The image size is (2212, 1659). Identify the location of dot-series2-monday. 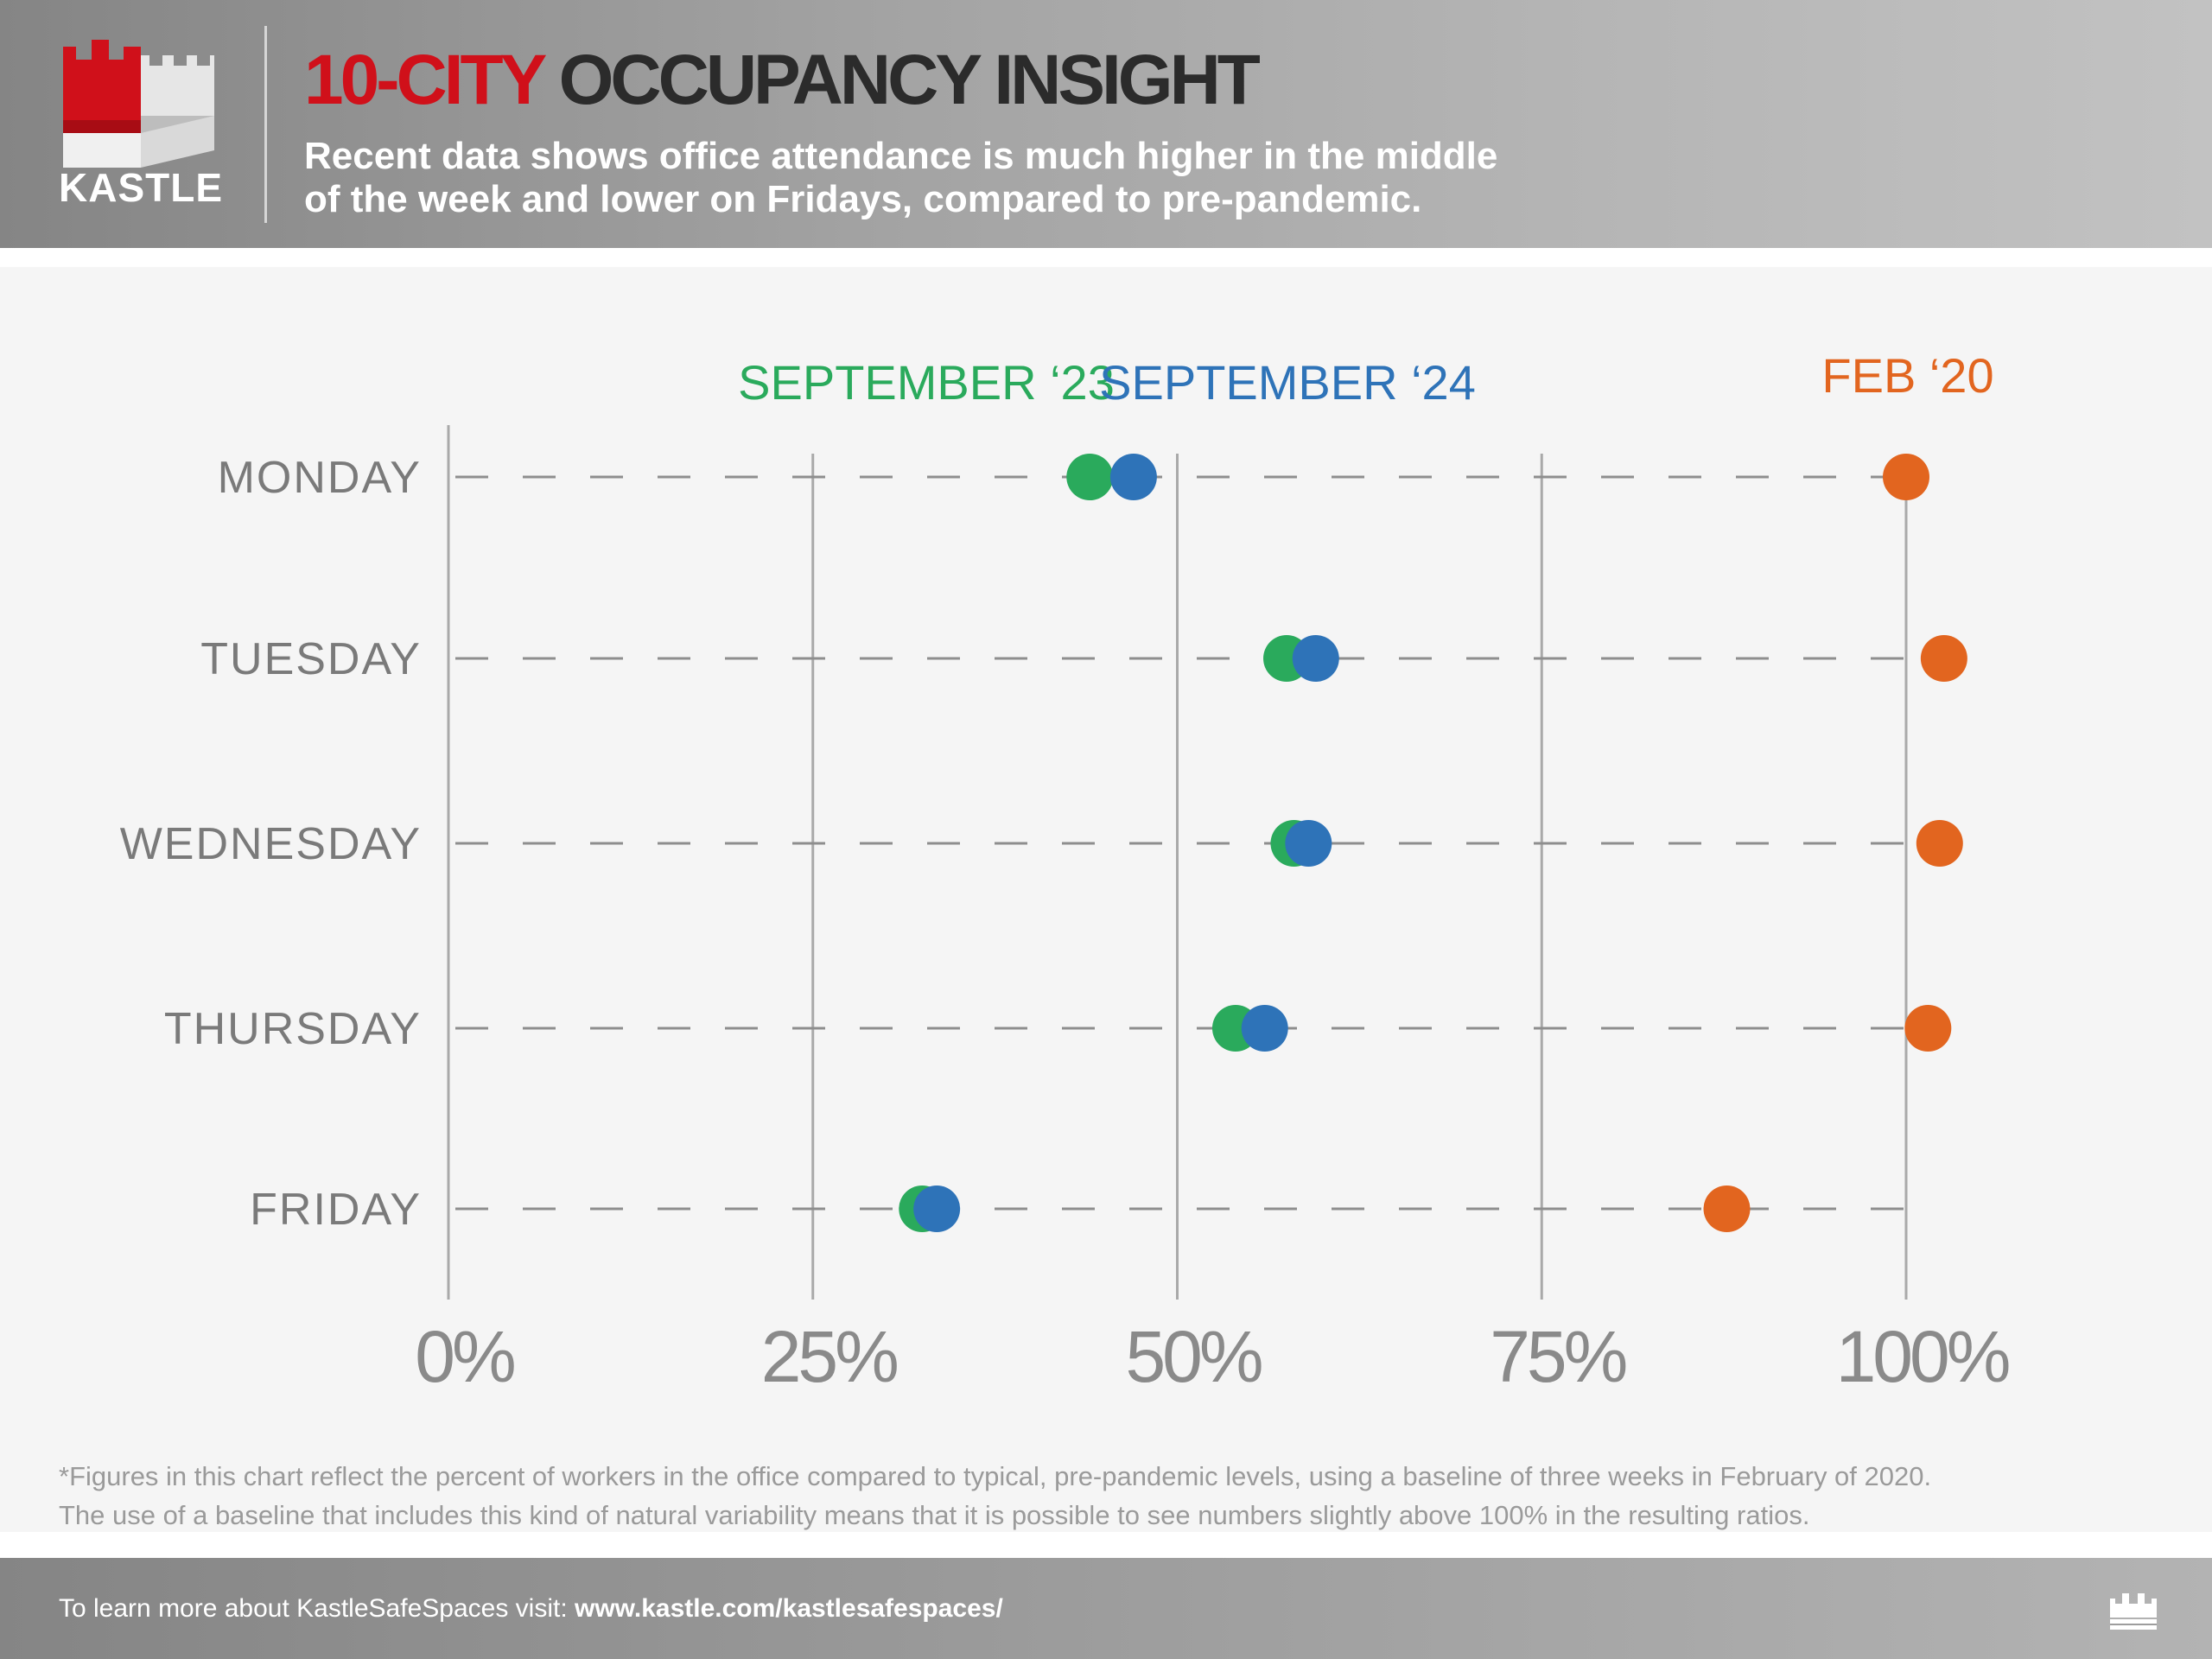
(1906, 477).